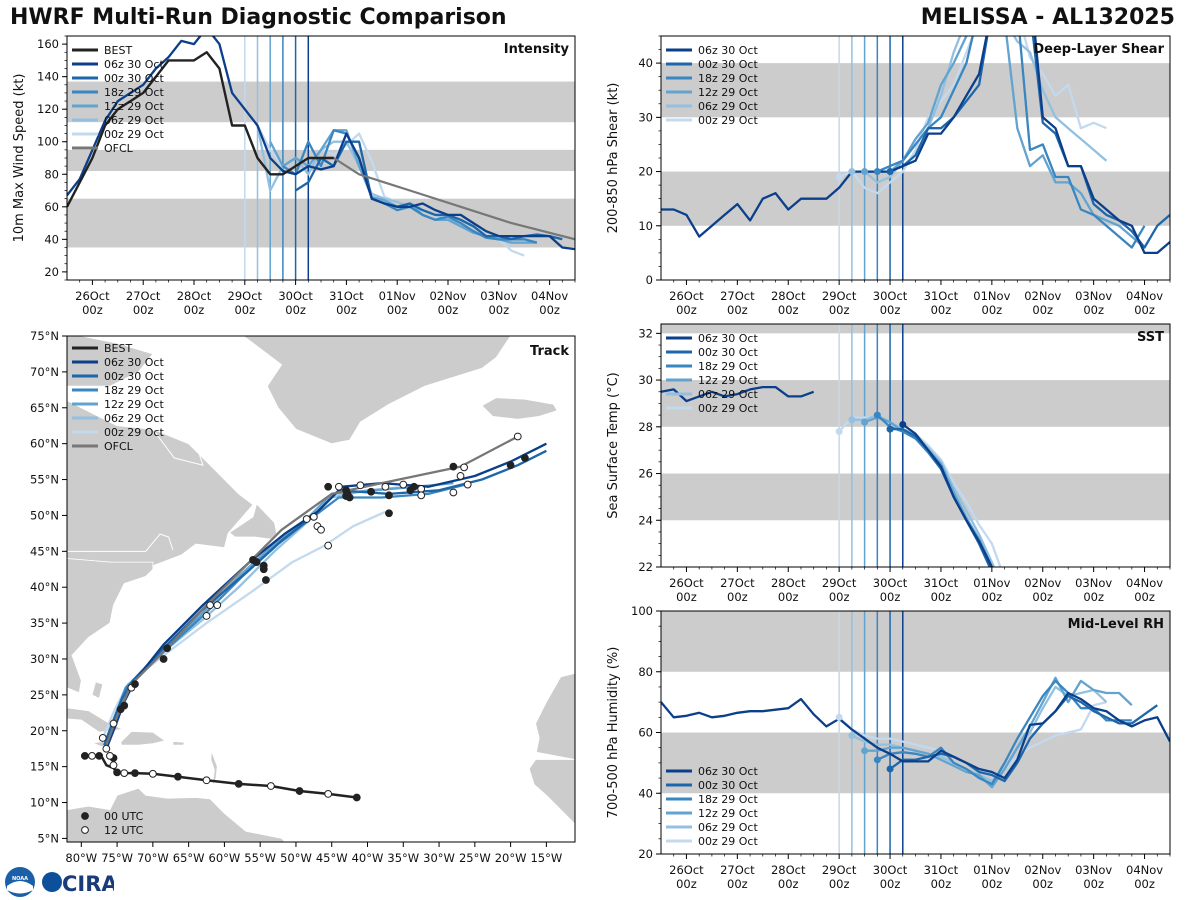  What do you see at coordinates (728, 92) in the screenshot?
I see `shear-legend-label: 12z 29 Oct` at bounding box center [728, 92].